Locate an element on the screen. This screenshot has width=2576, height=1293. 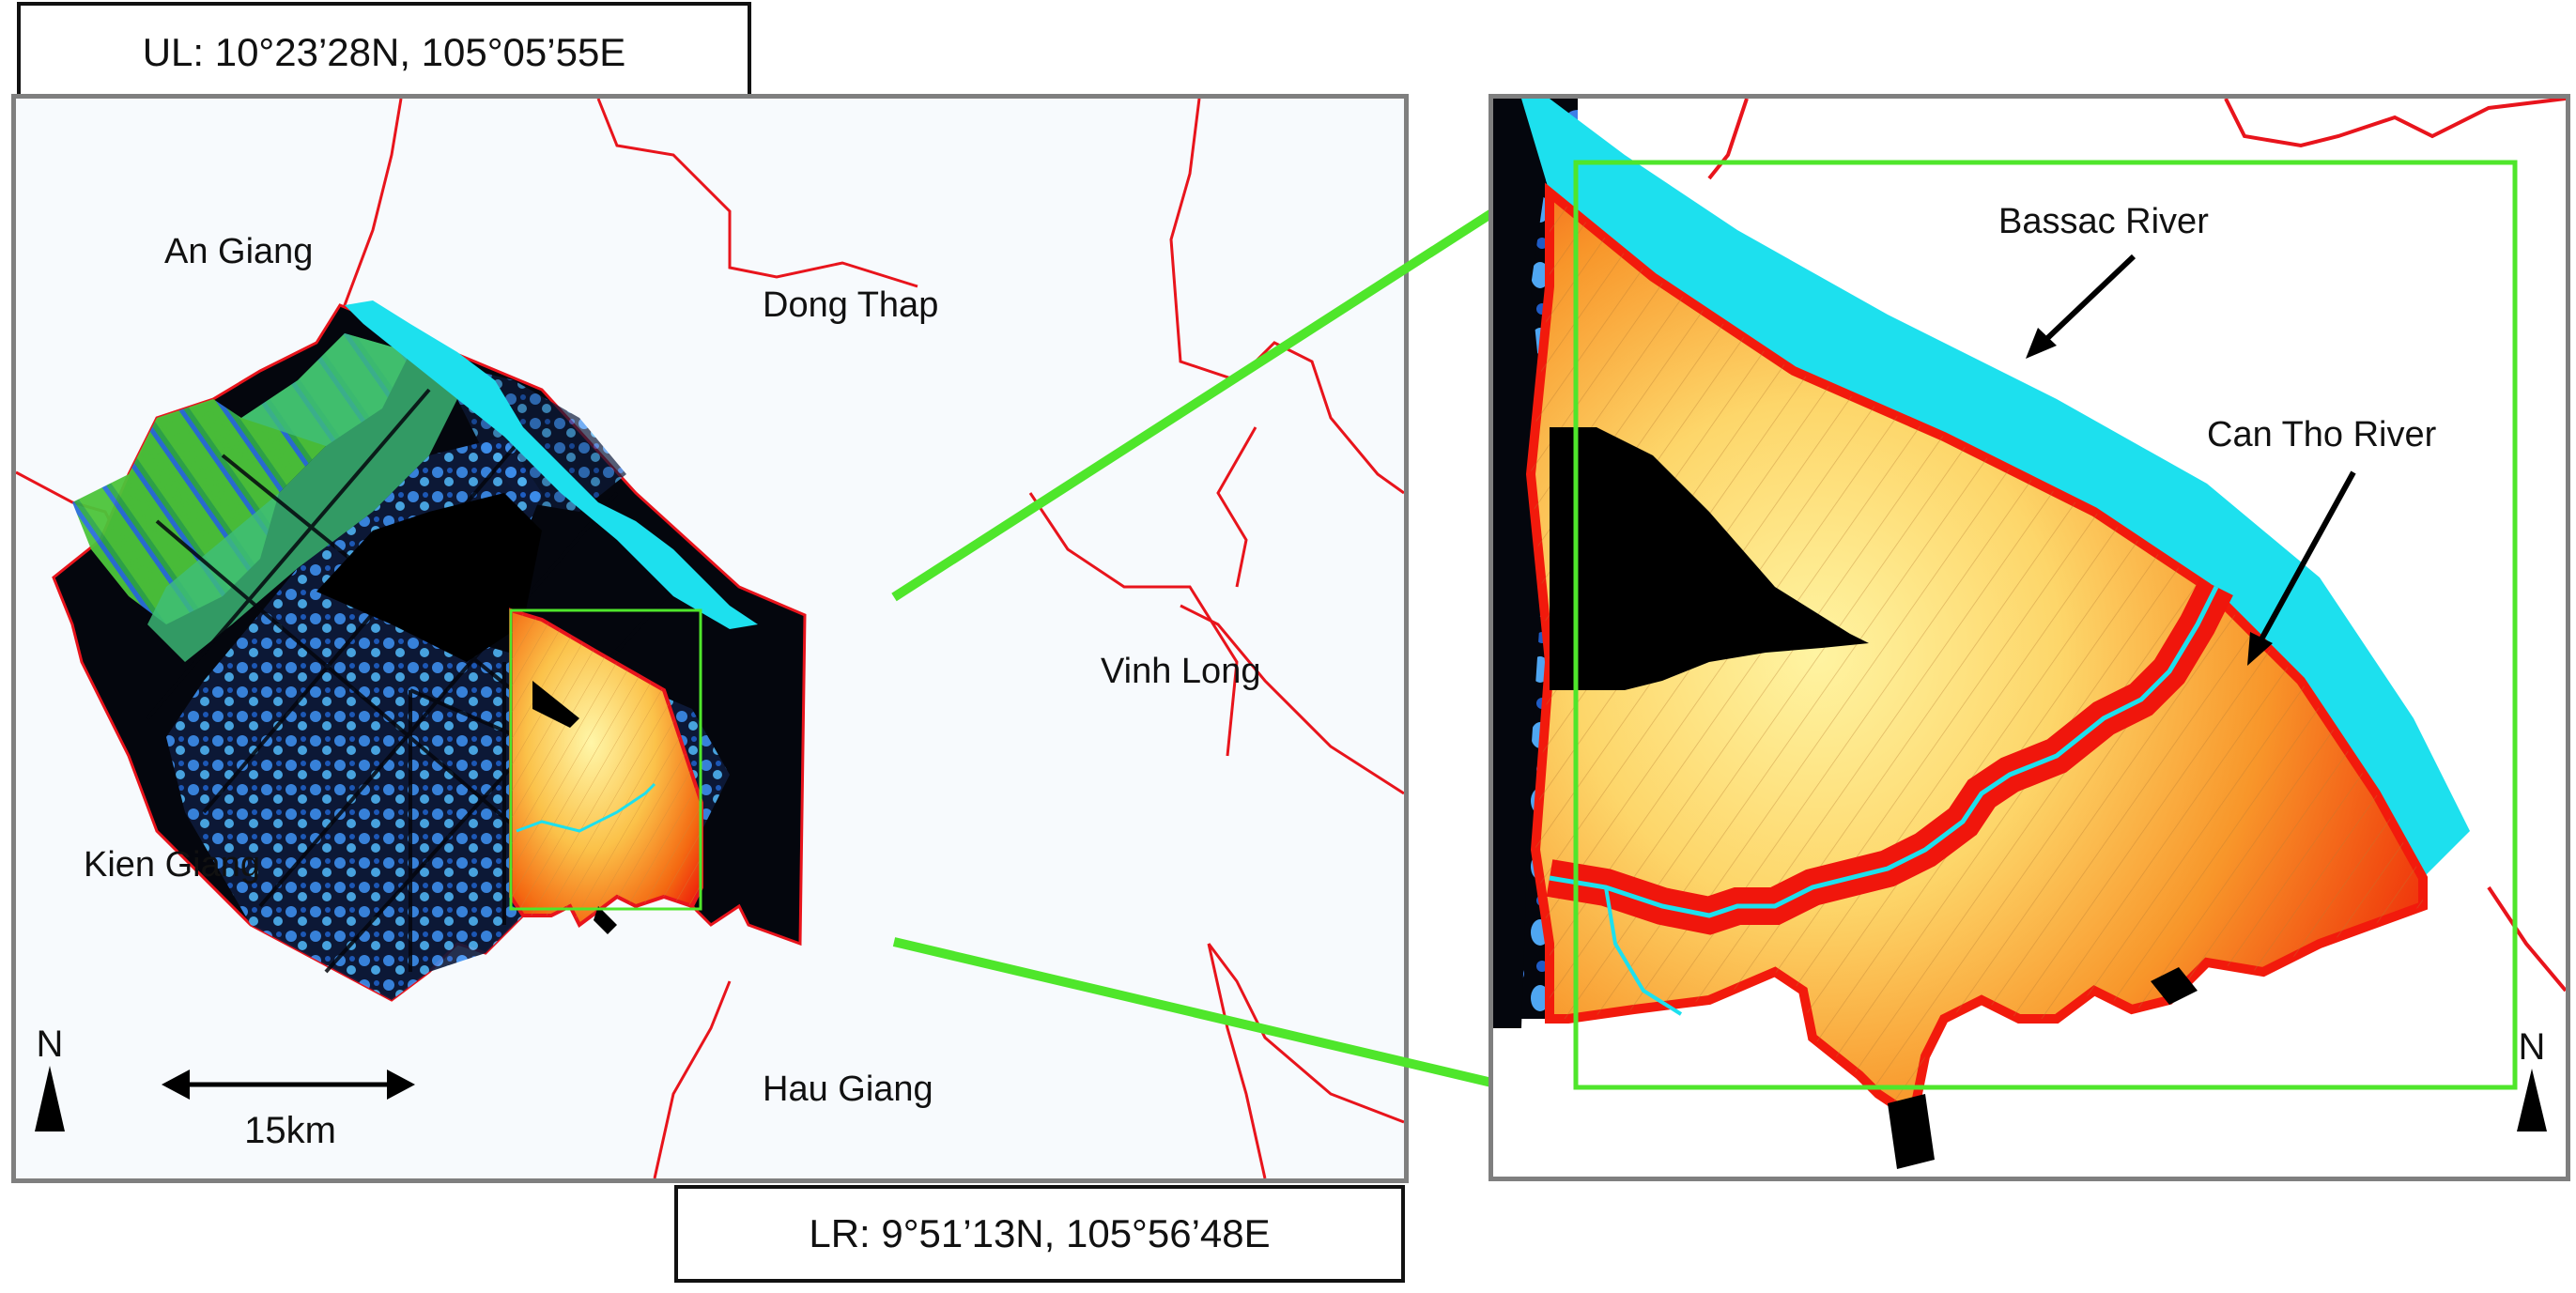
scale-bar-right-arrow-icon is located at coordinates (401, 1085).